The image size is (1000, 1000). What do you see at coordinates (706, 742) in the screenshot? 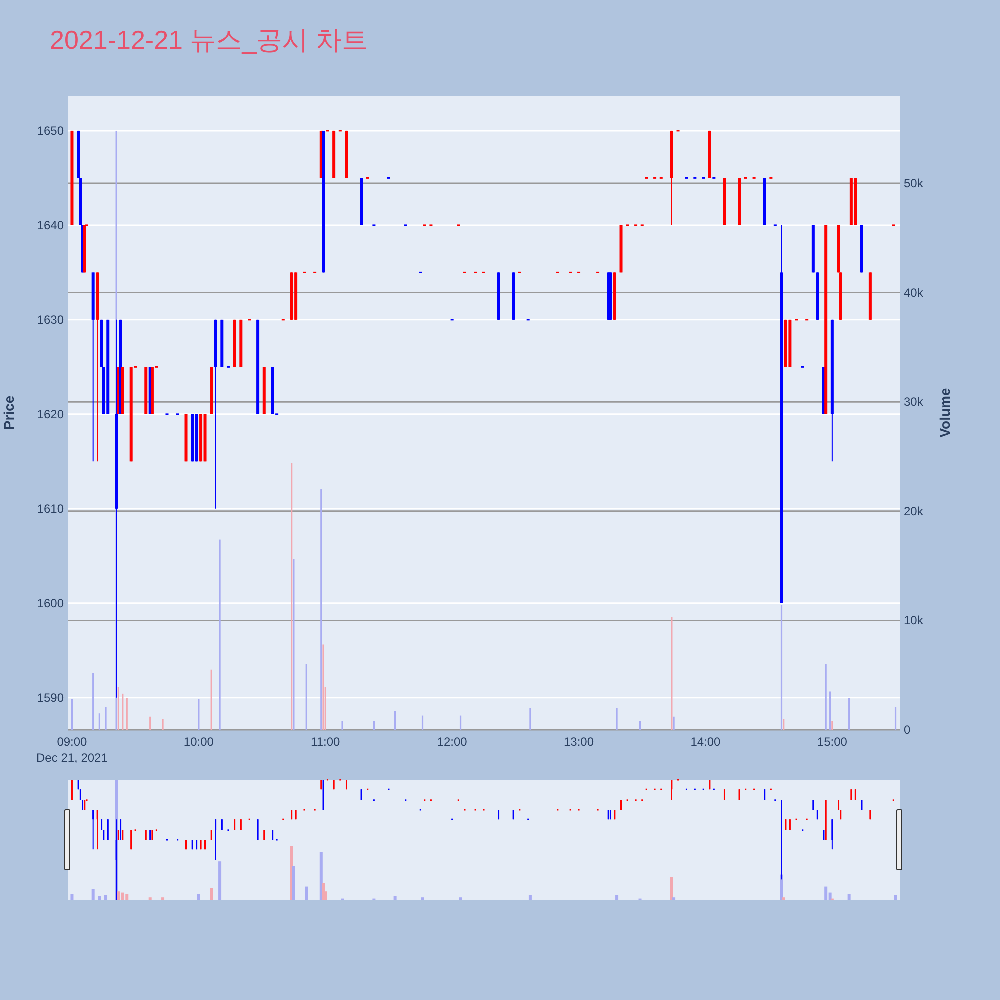
I see `x-tick-label: 14:00` at bounding box center [706, 742].